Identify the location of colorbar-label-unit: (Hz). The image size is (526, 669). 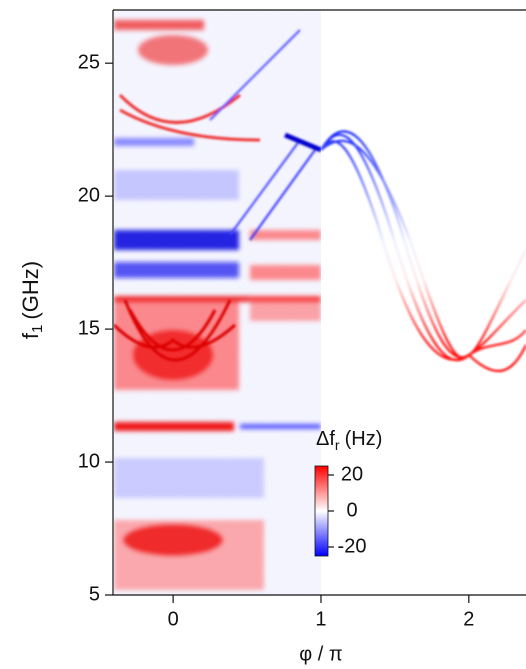
(364, 439).